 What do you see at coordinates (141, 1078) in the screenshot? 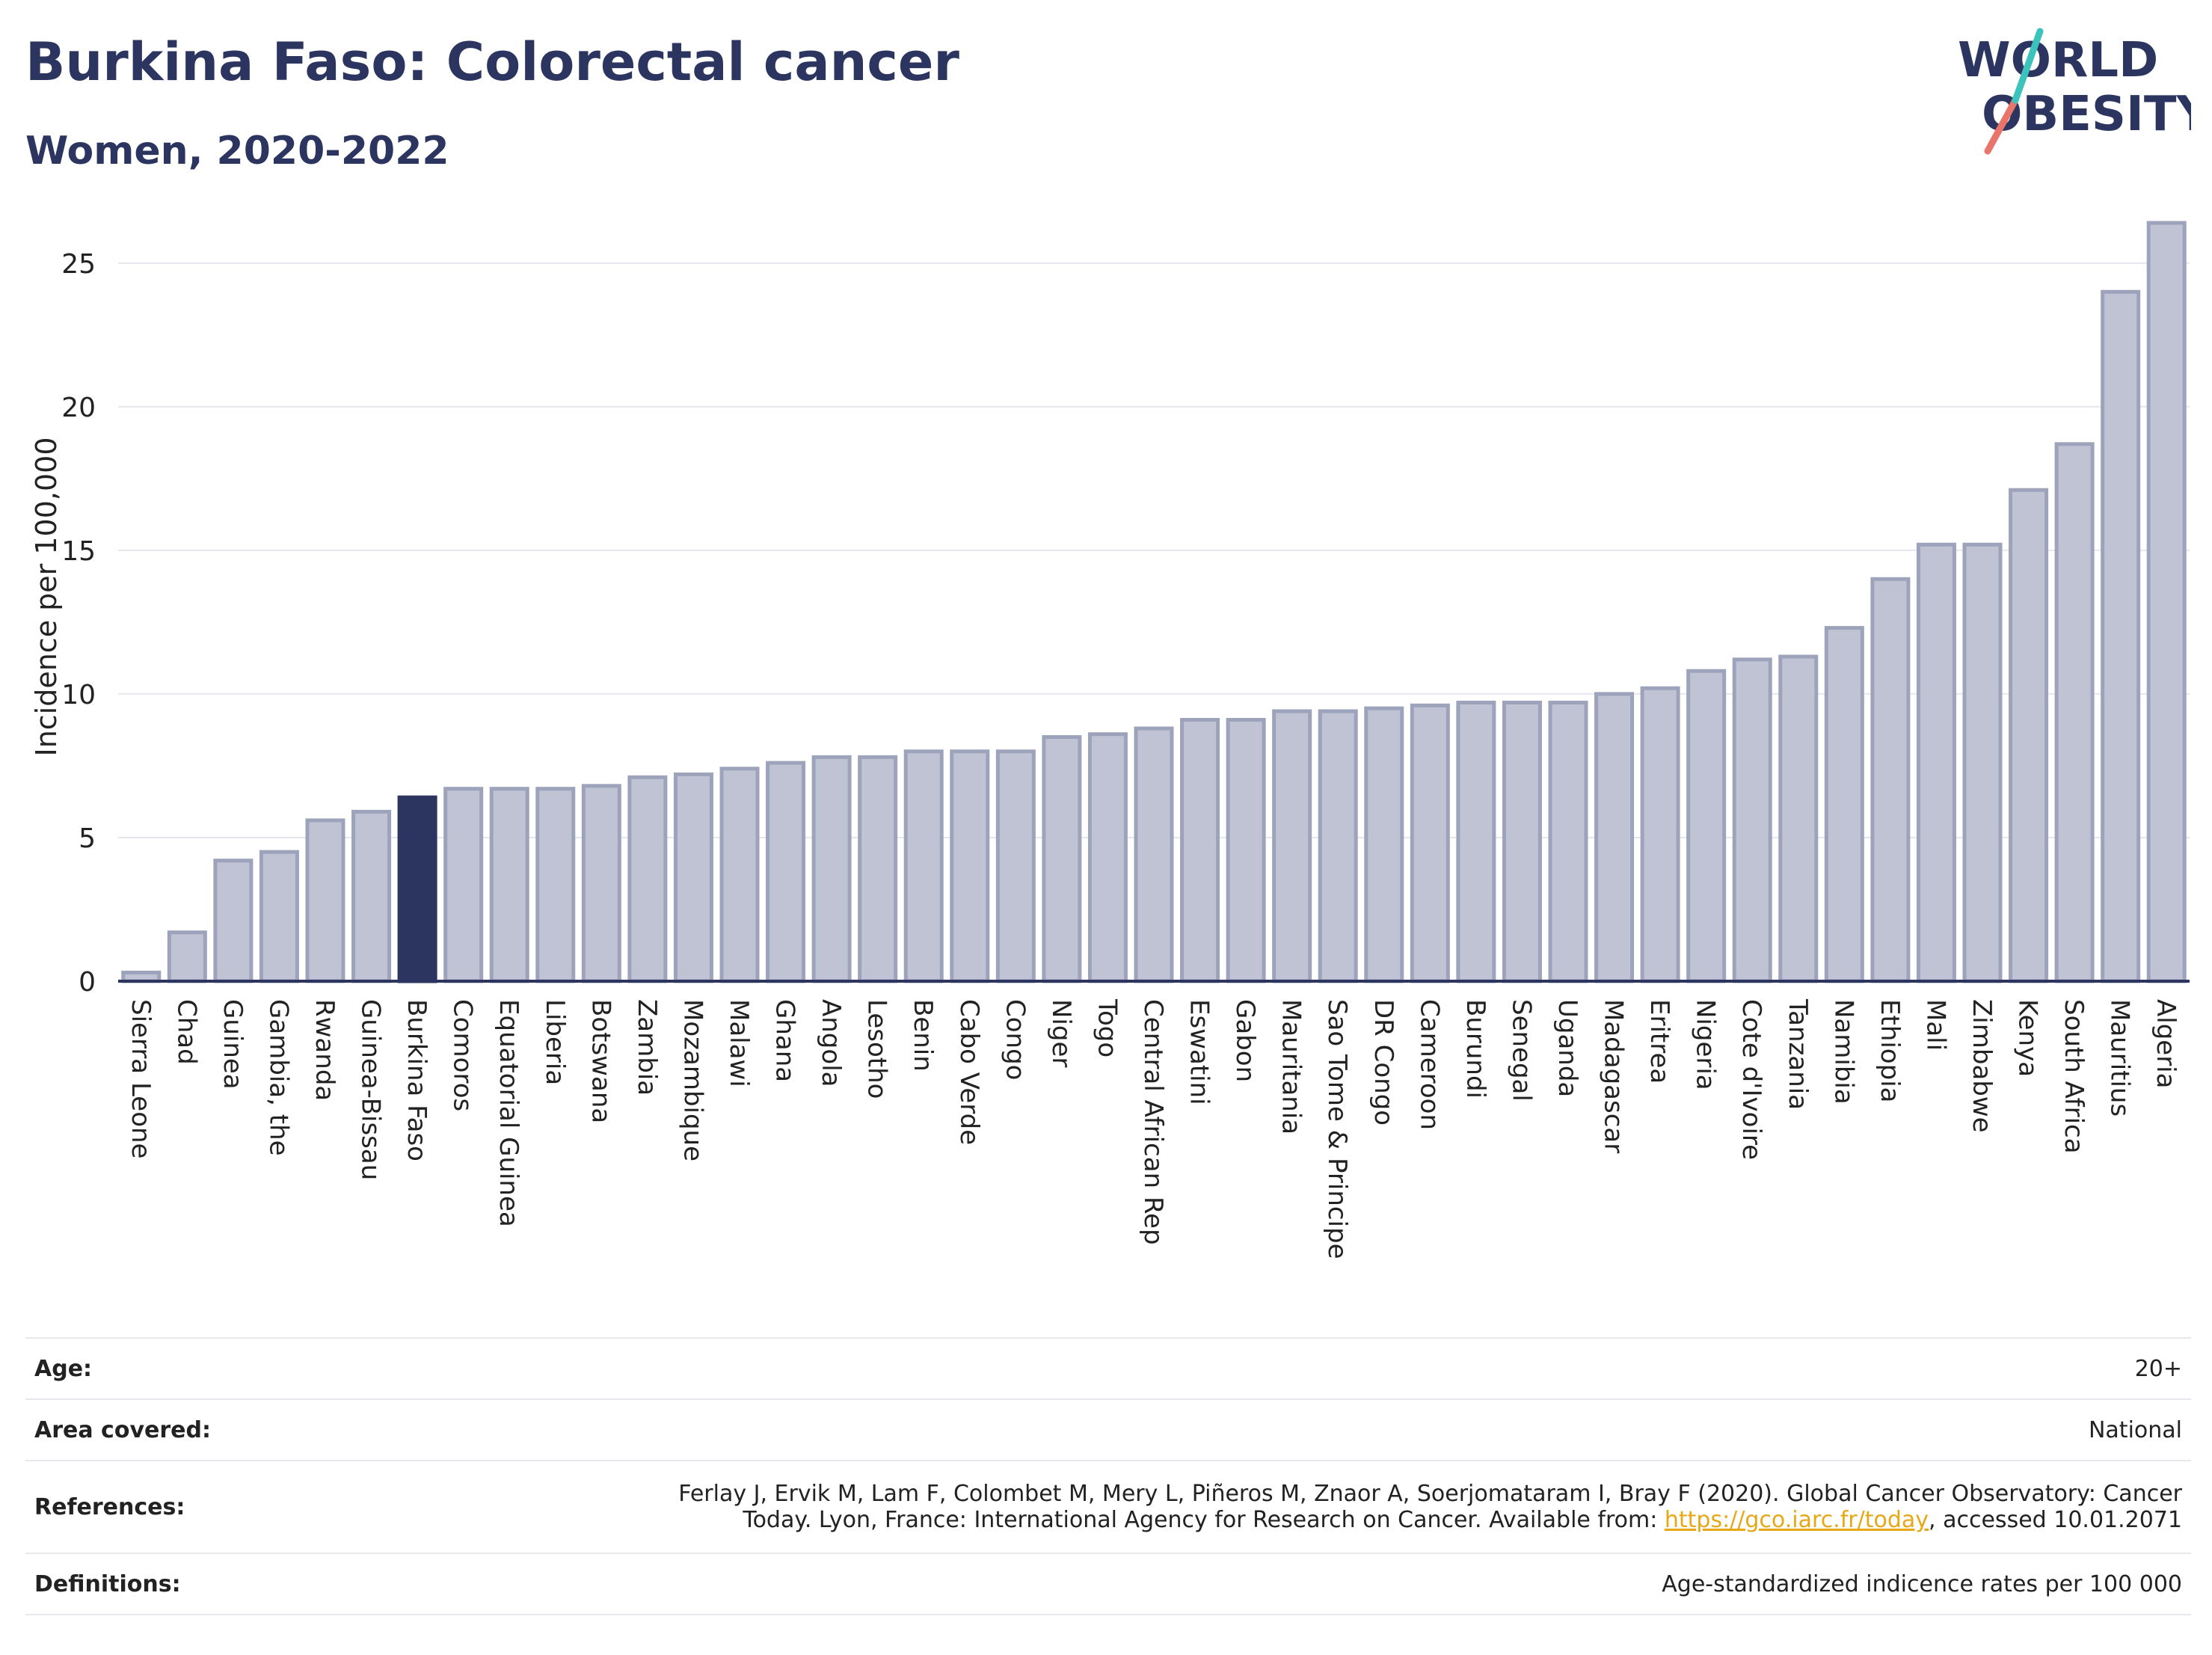
I see `x-tick-label: Sierra Leone` at bounding box center [141, 1078].